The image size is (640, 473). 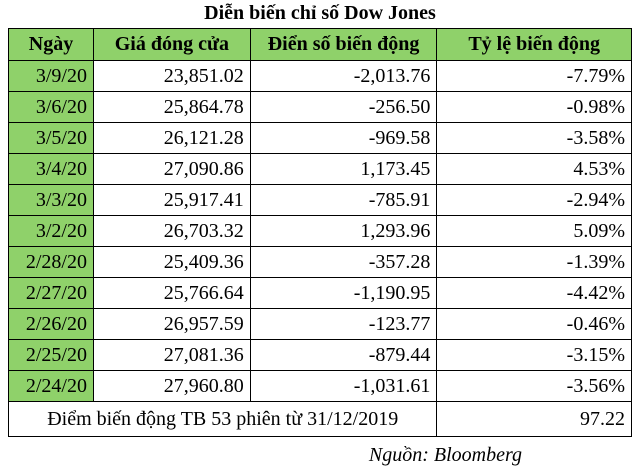 What do you see at coordinates (343, 169) in the screenshot?
I see `value-cell: 1,173.45` at bounding box center [343, 169].